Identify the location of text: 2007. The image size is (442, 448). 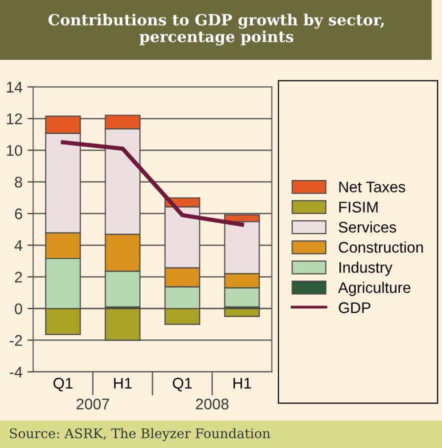
(93, 404).